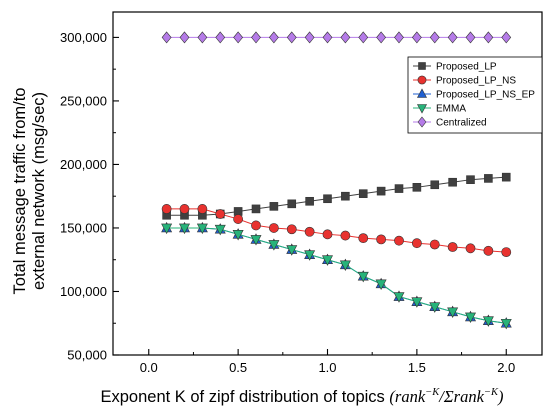  What do you see at coordinates (506, 367) in the screenshot?
I see `x-tick-label: 2.0` at bounding box center [506, 367].